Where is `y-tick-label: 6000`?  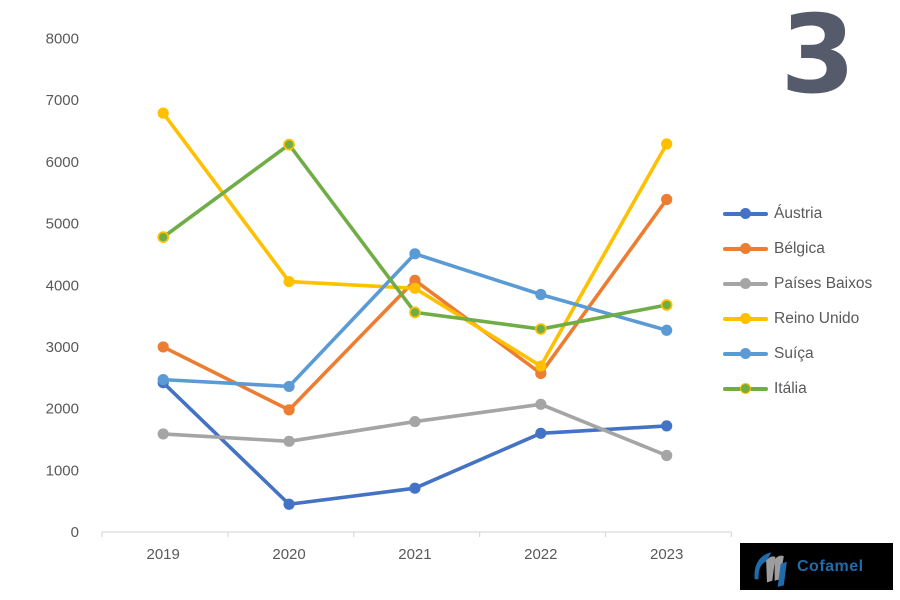
y-tick-label: 6000 is located at coordinates (62, 162).